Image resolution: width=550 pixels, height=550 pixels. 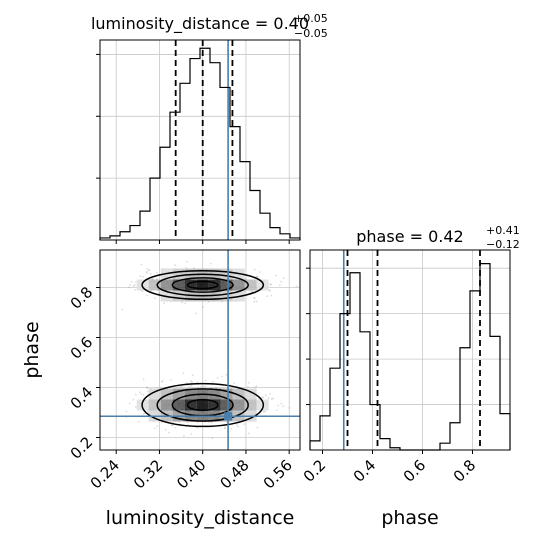 What do you see at coordinates (311, 33) in the screenshot?
I see `luminosity-distance-title-minus: −0.05` at bounding box center [311, 33].